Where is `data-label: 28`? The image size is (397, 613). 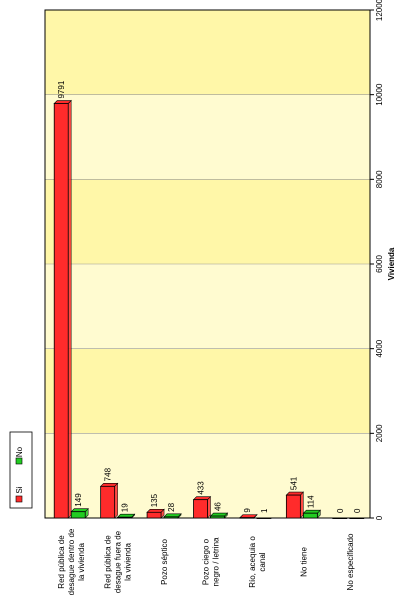 data-label: 28 is located at coordinates (171, 506).